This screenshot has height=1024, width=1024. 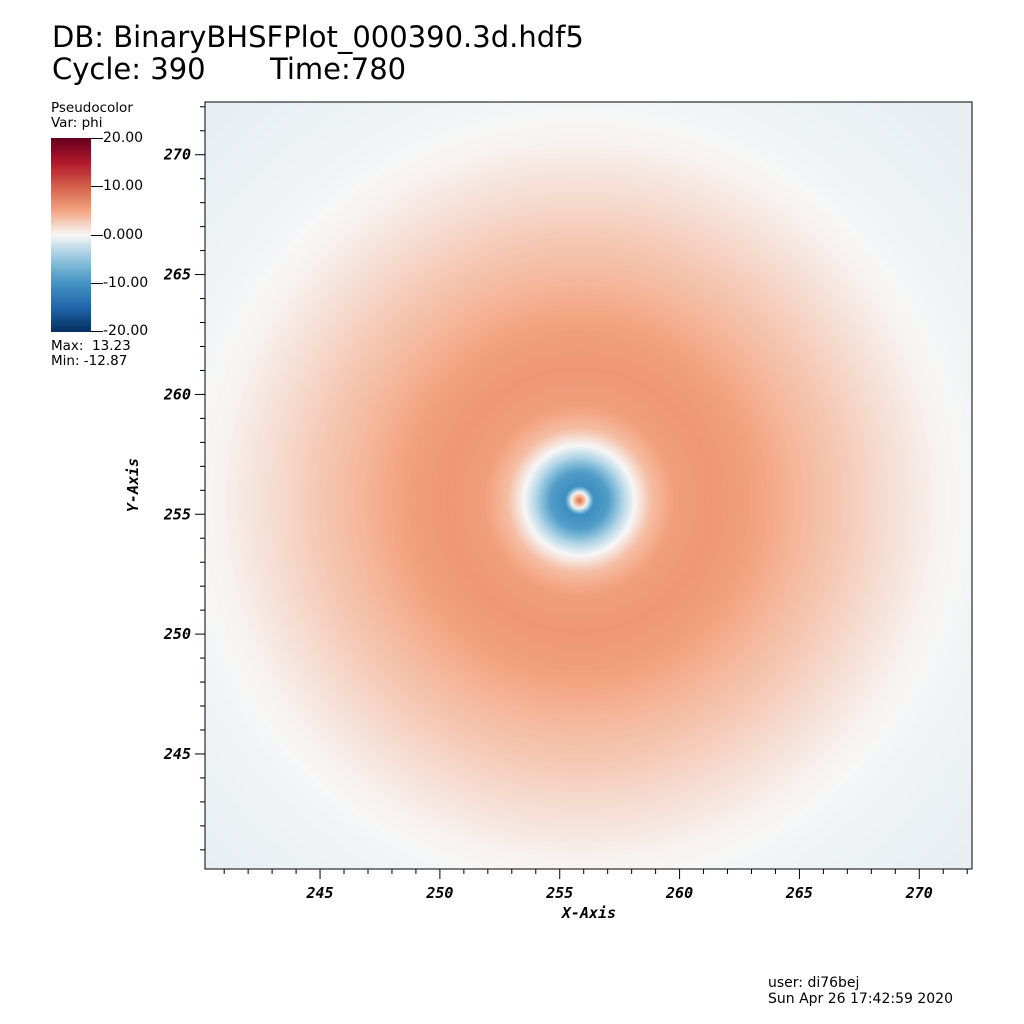 I want to click on y-axis-ticks, so click(x=200, y=478).